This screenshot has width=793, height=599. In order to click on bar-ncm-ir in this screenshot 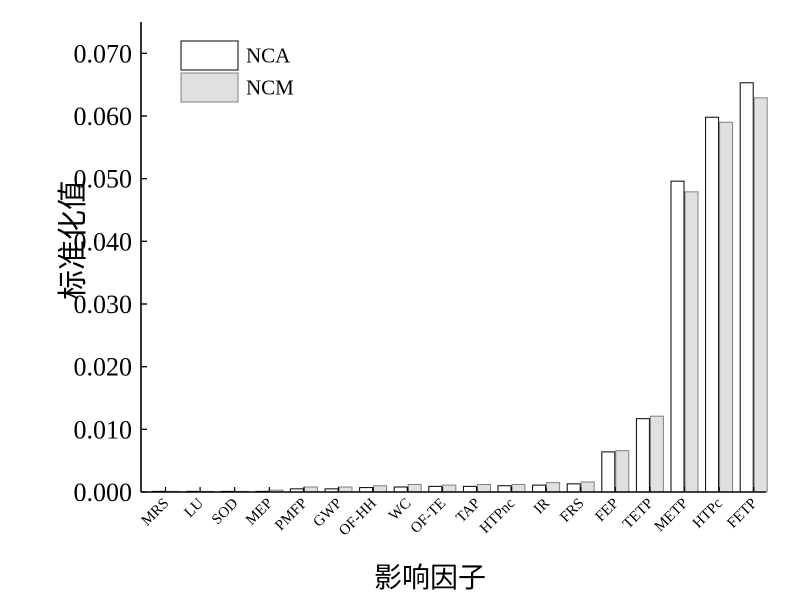, I will do `click(553, 487)`.